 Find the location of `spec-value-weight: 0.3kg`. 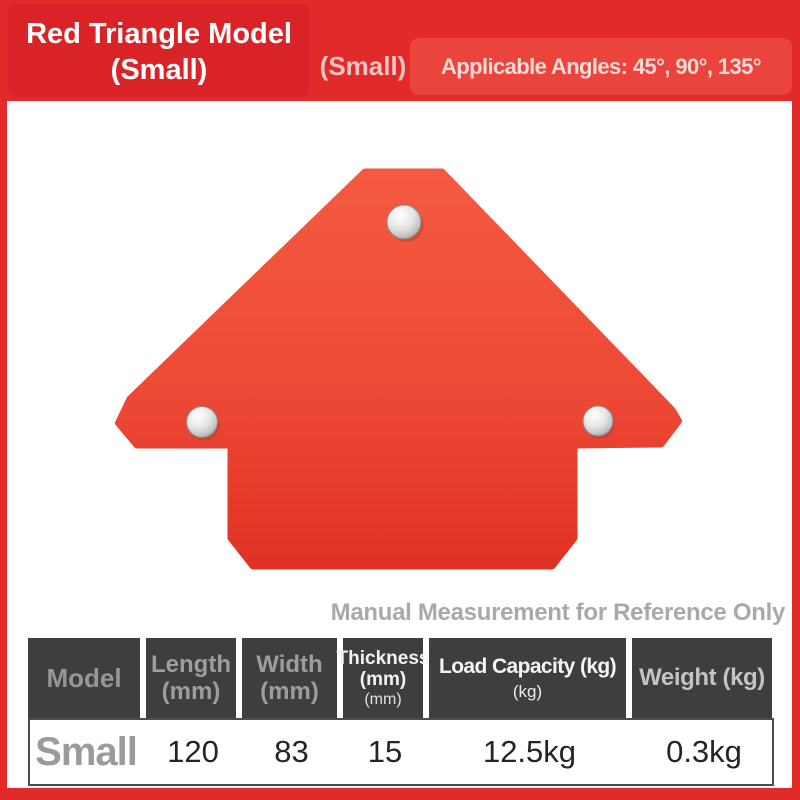

spec-value-weight: 0.3kg is located at coordinates (704, 751).